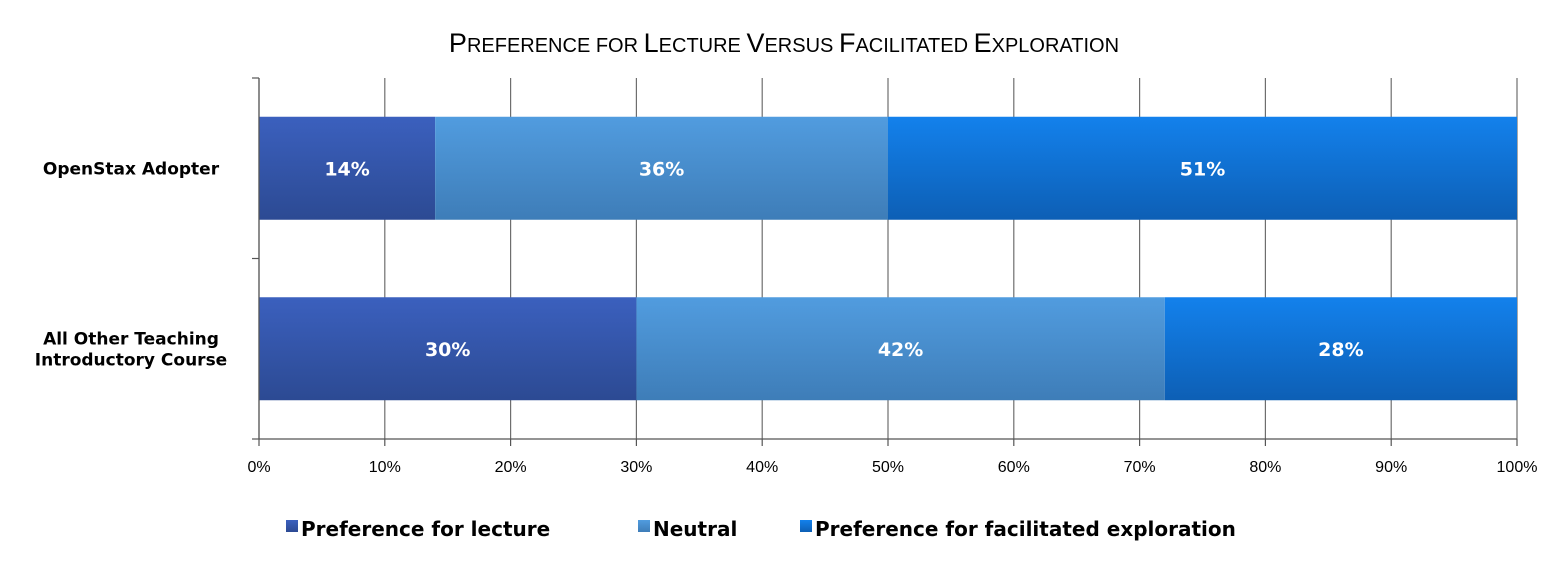 This screenshot has width=1568, height=567. I want to click on x-tick-label: 80%, so click(1265, 467).